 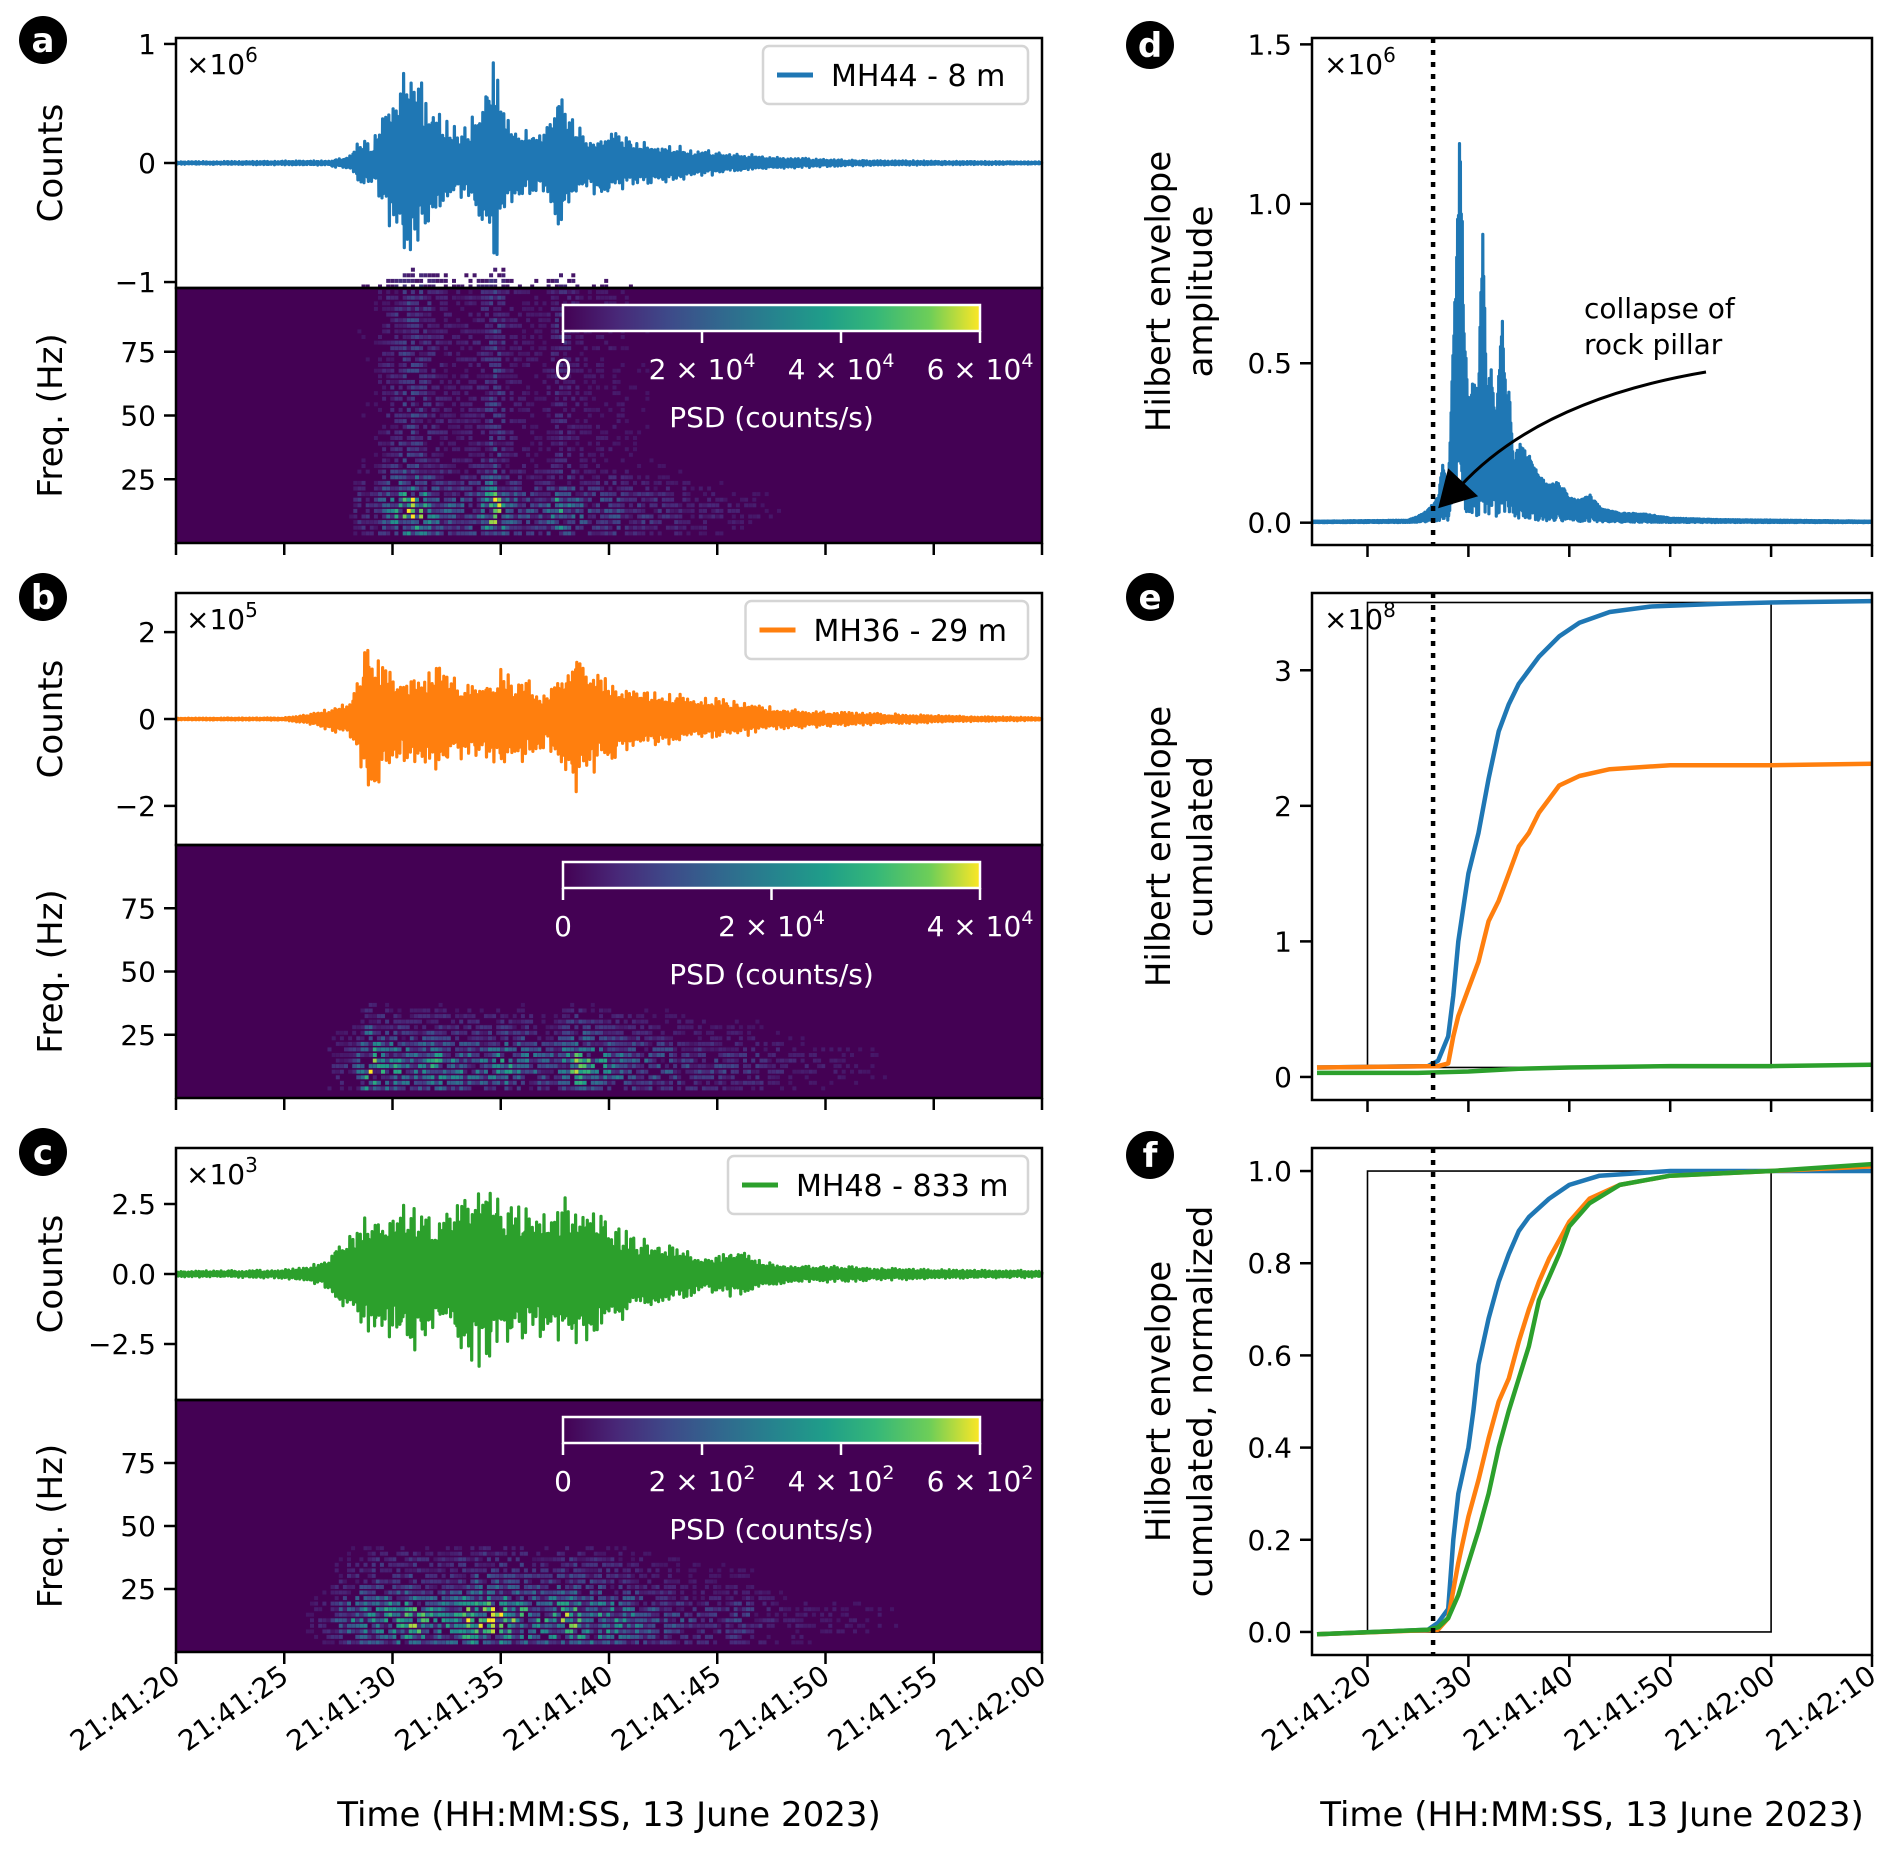 I want to click on y-axis-label: Freq. (Hz), so click(x=51, y=971).